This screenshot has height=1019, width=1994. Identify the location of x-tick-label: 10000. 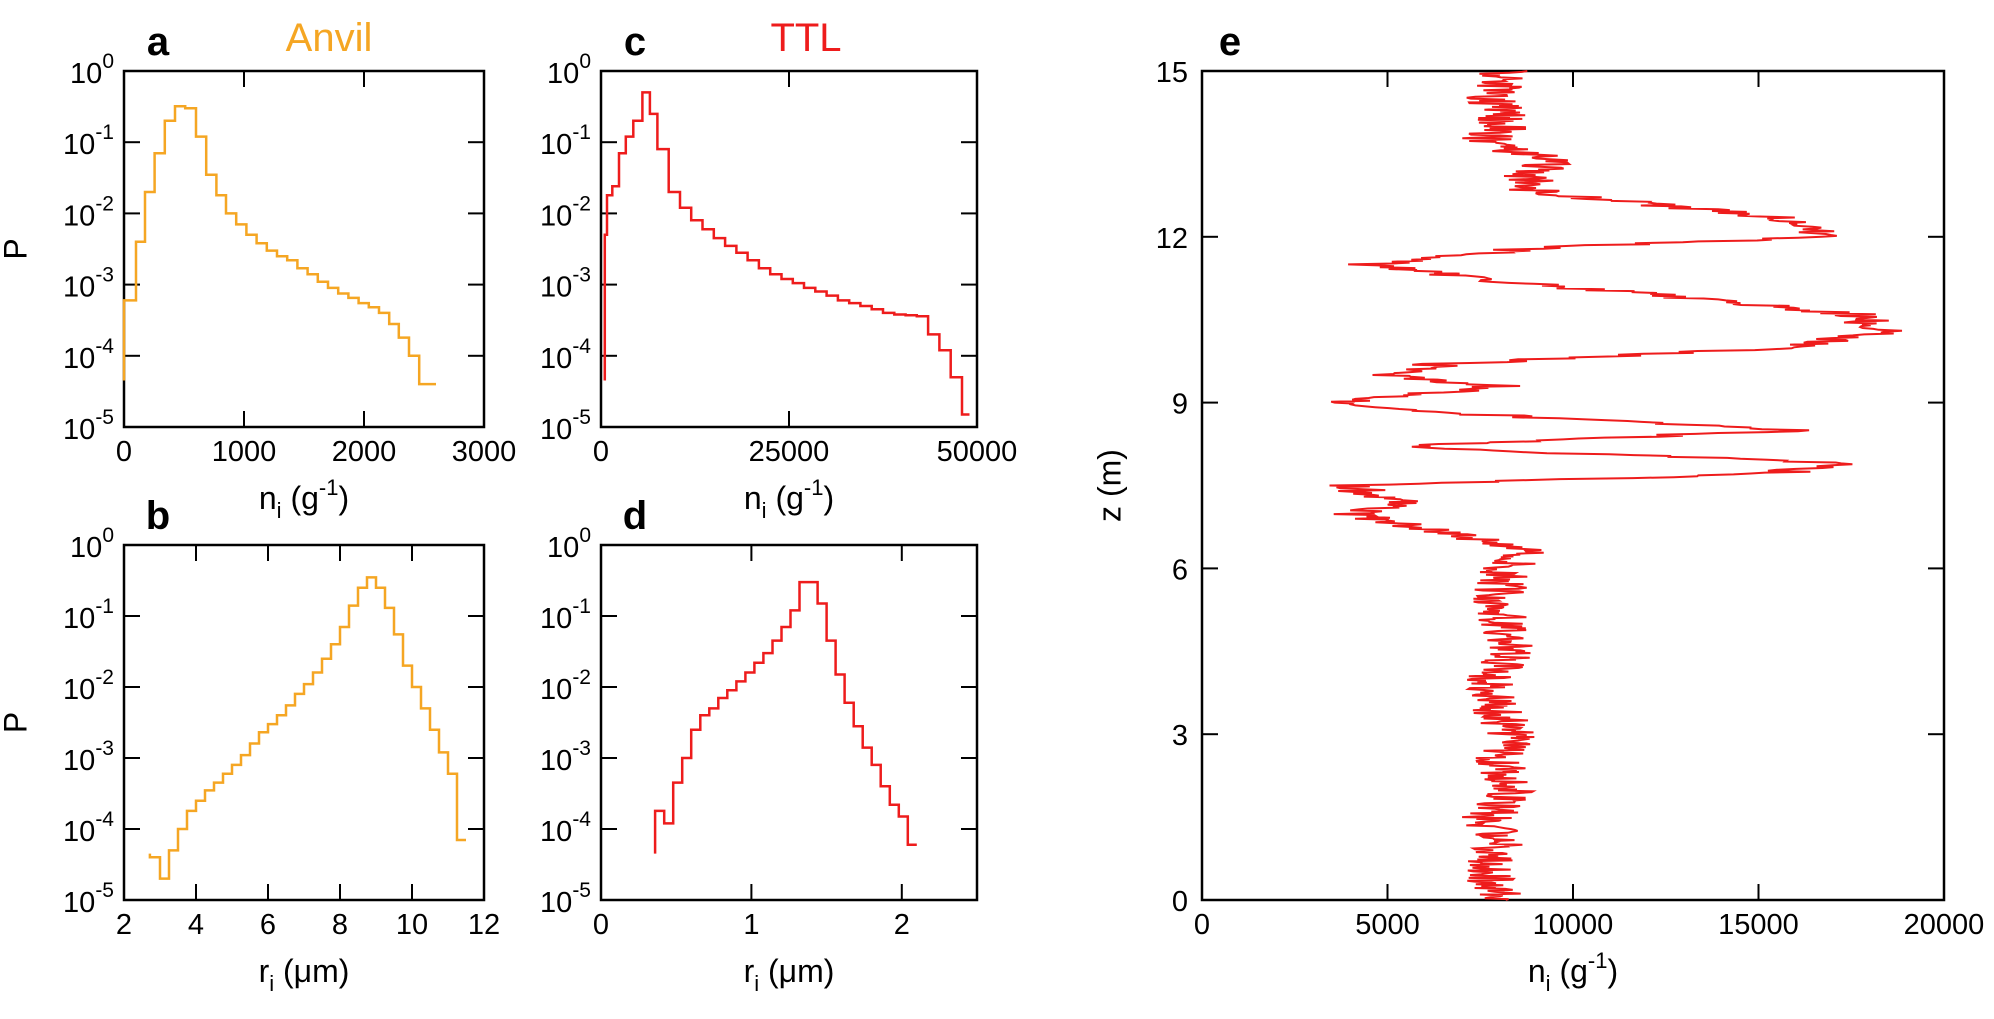
(1573, 925).